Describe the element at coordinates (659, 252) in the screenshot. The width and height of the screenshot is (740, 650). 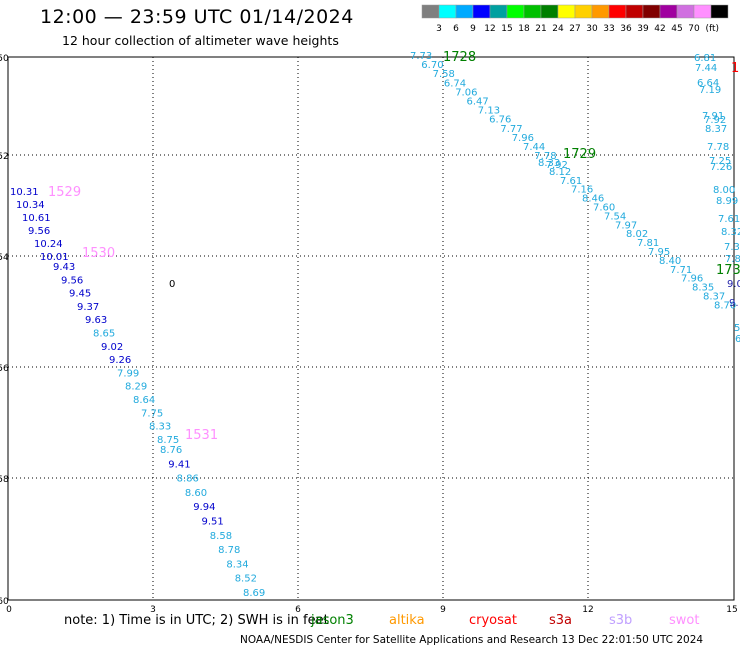
I see `wave-height-value: 7.95` at that location.